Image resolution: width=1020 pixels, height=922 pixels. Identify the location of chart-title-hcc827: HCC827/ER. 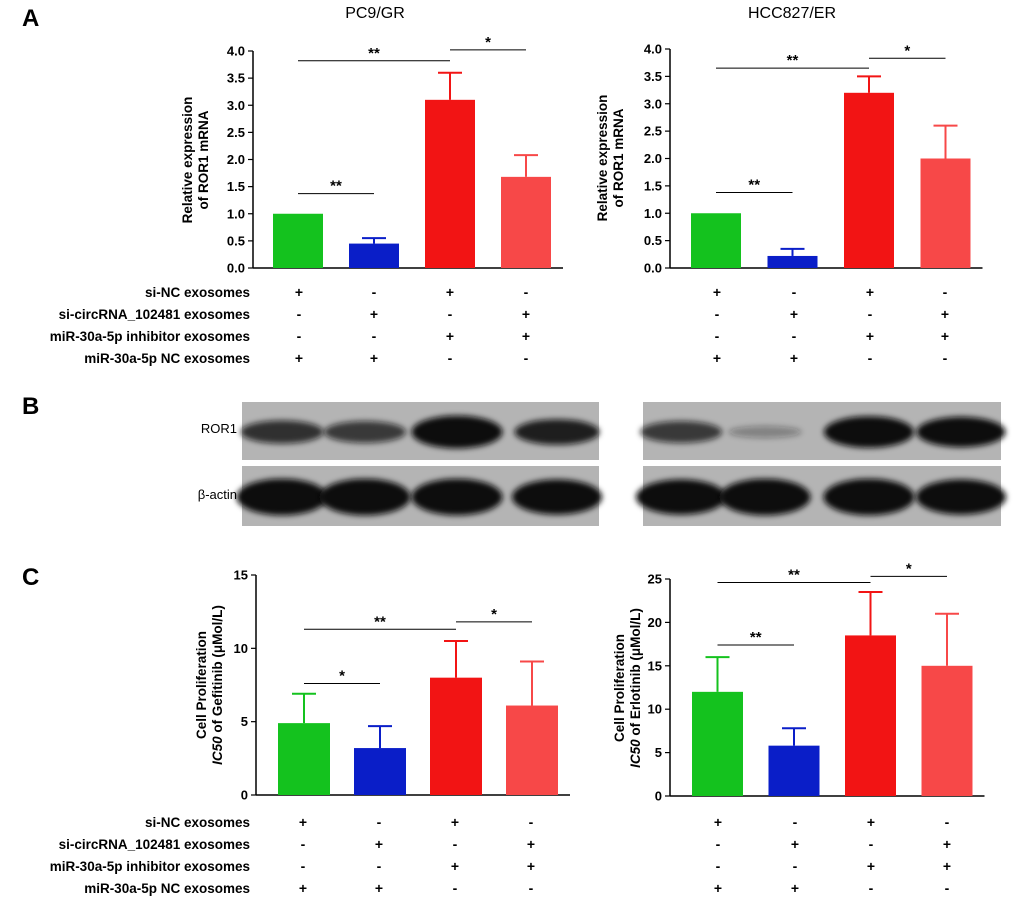
(792, 13).